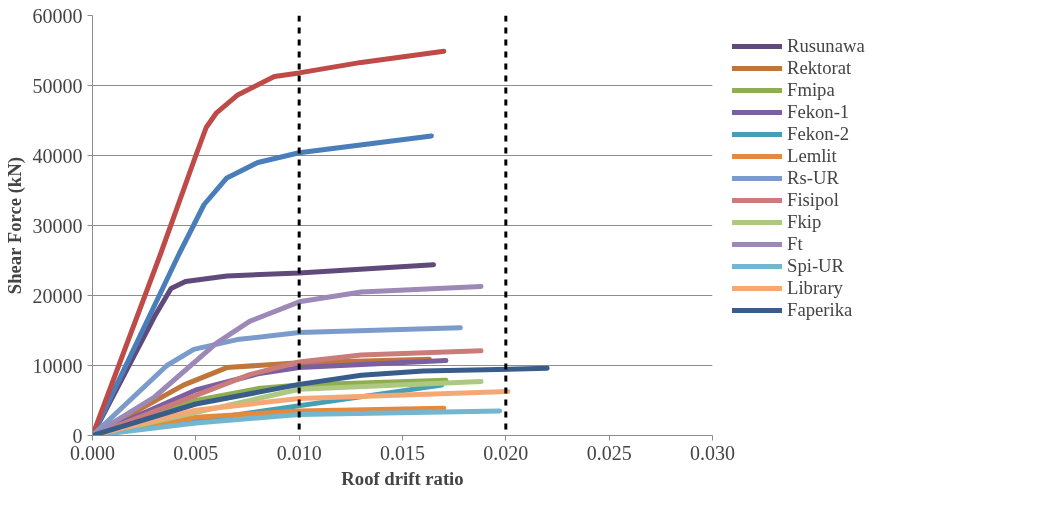  I want to click on x-tick-label: 0.010, so click(299, 452).